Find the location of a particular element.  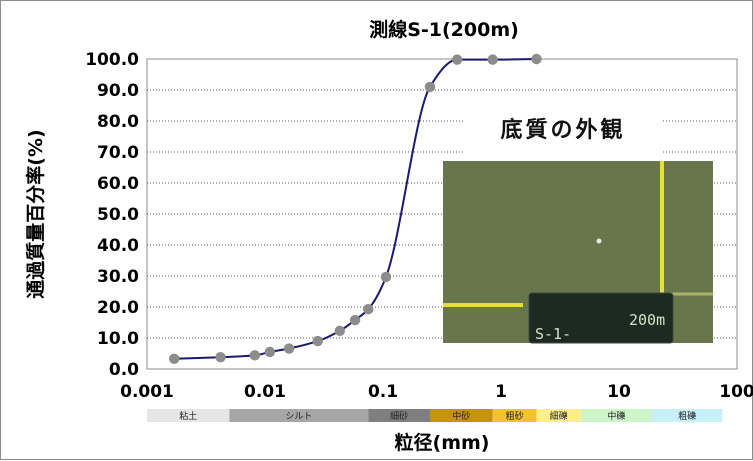

classification-bands: 粘土 シルト 細砂 中砂 粗砂 細礫 中礫 粗礫 is located at coordinates (435, 415).